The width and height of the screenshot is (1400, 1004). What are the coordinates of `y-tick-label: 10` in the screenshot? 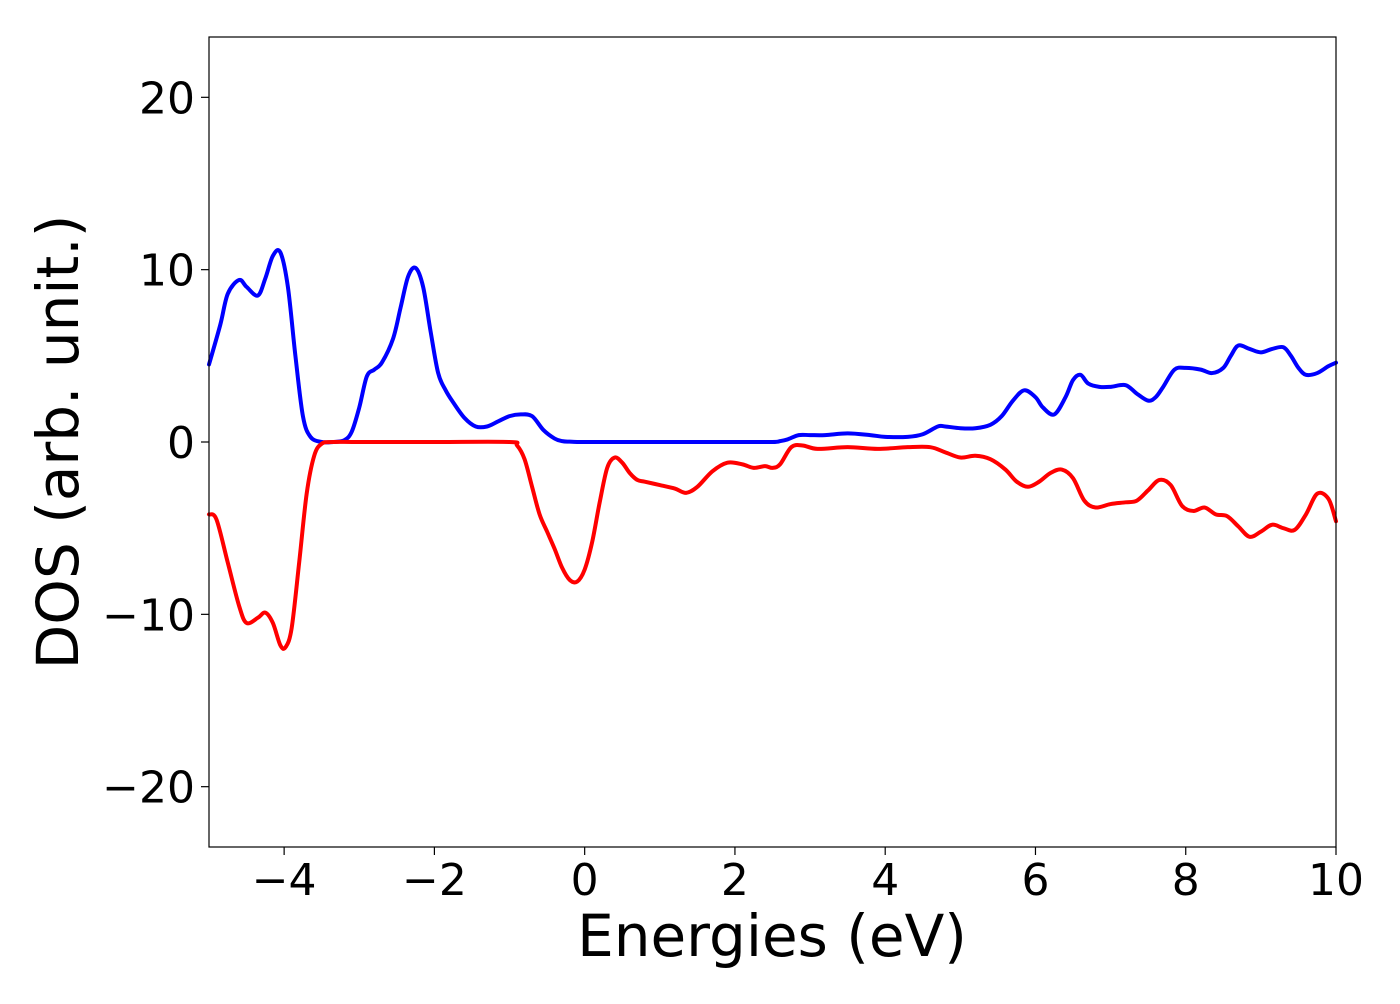 It's located at (167, 271).